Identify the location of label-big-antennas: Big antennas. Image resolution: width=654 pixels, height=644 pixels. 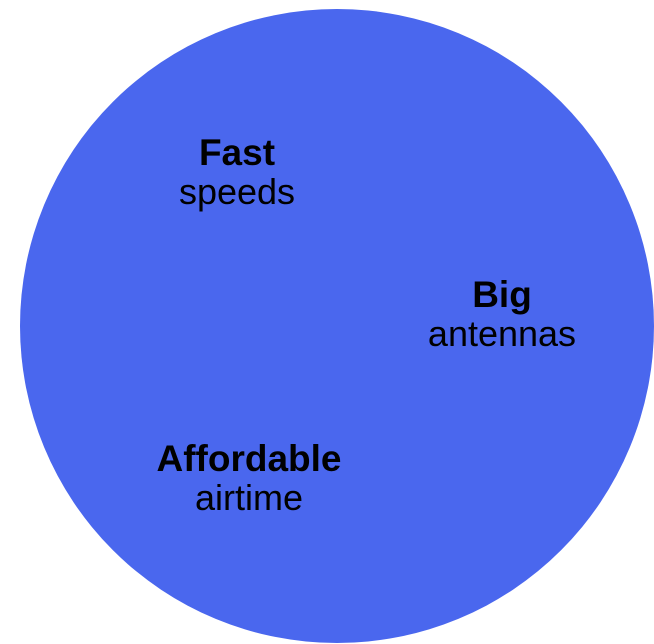
(502, 314).